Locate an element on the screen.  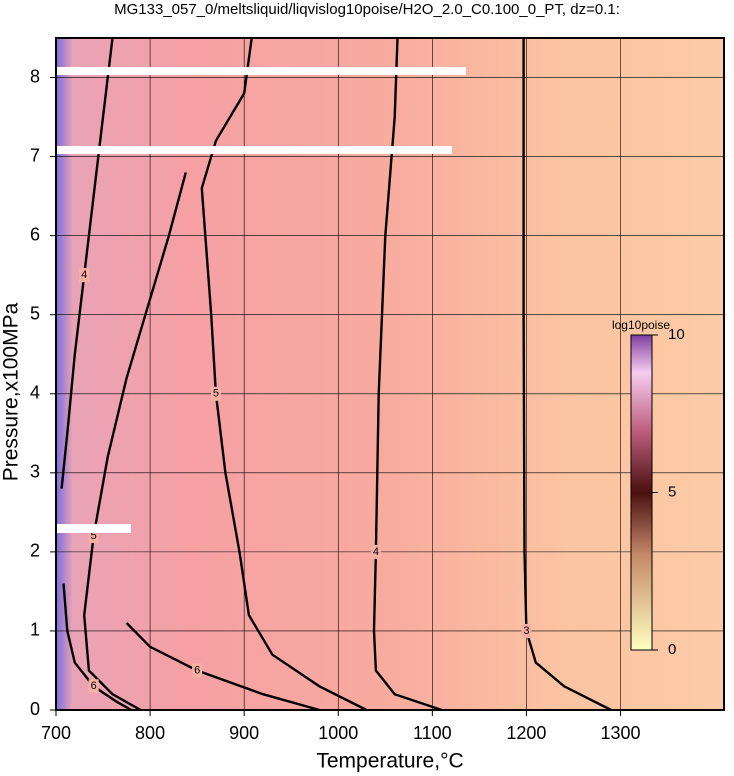
colorbar is located at coordinates (641, 492).